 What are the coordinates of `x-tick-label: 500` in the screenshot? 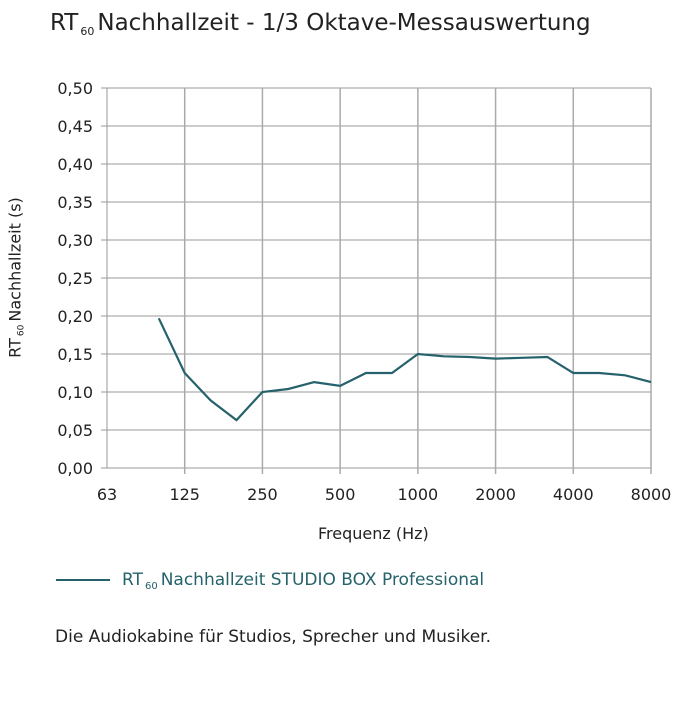 It's located at (340, 494).